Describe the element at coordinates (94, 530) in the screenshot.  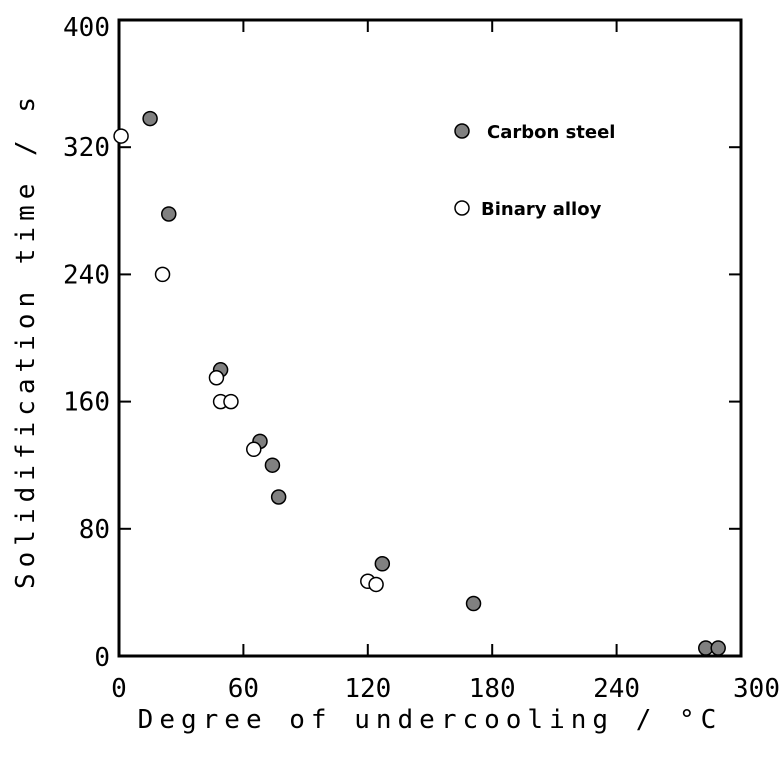
I see `y-tick-label: 80` at that location.